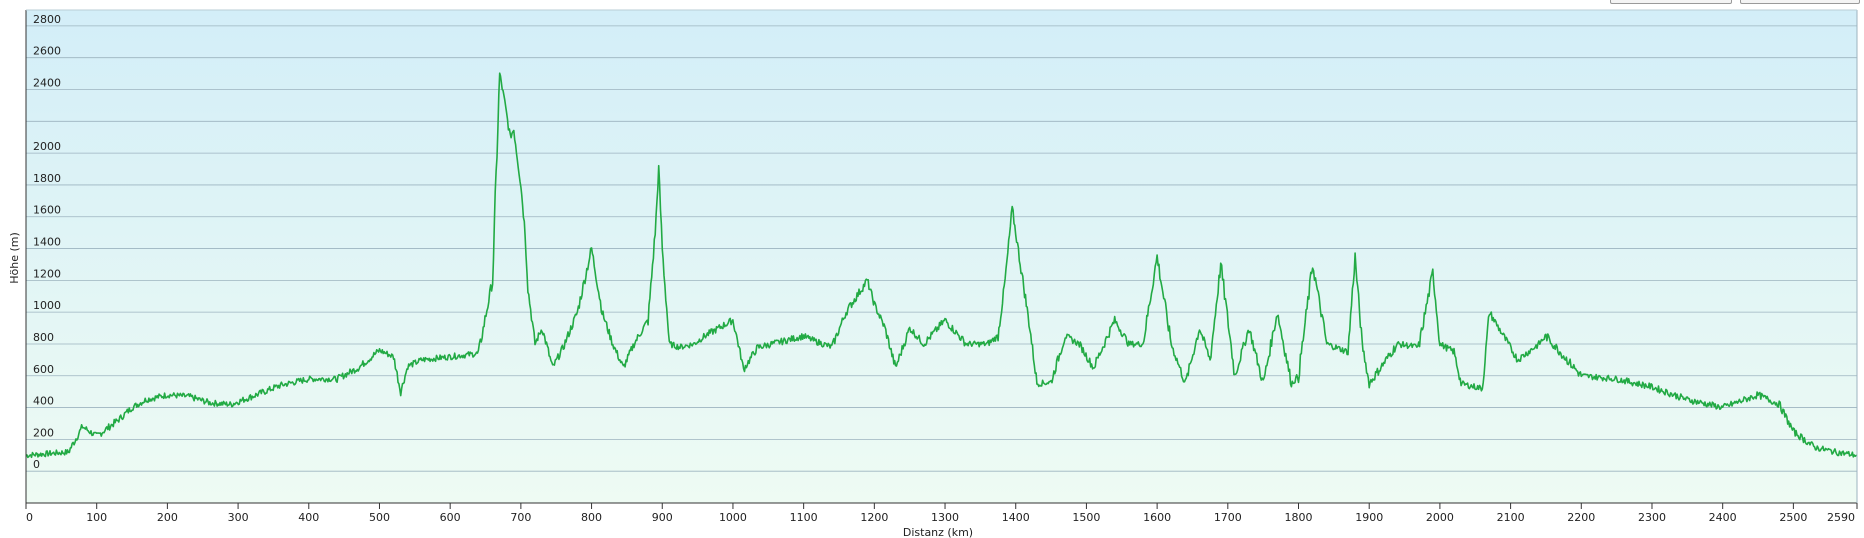  What do you see at coordinates (47, 273) in the screenshot?
I see `y-tick-label: 1200` at bounding box center [47, 273].